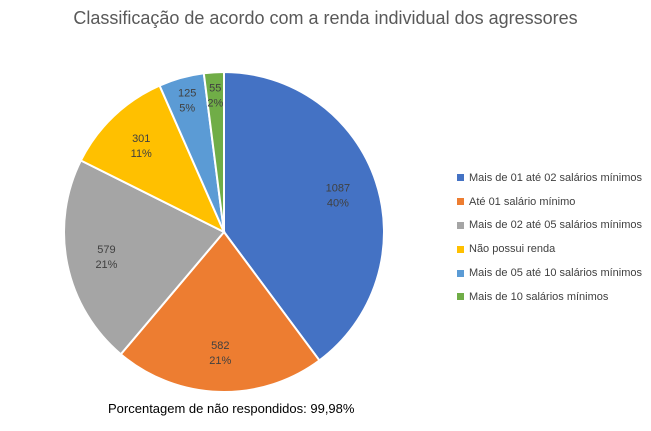  Describe the element at coordinates (220, 346) in the screenshot. I see `slice-value-label-1: 582` at that location.